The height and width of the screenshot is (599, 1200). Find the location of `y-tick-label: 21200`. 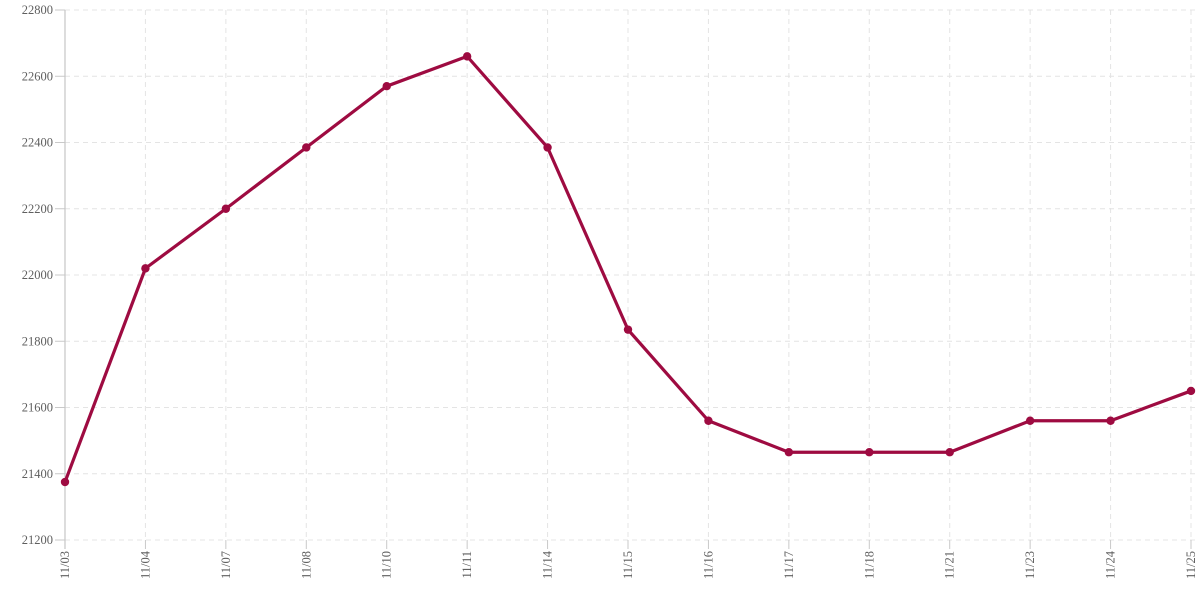

y-tick-label: 21200 is located at coordinates (37, 540).